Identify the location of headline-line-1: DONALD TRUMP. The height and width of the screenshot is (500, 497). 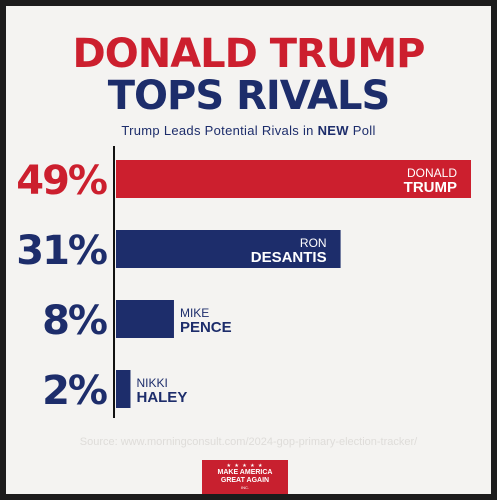
(249, 54).